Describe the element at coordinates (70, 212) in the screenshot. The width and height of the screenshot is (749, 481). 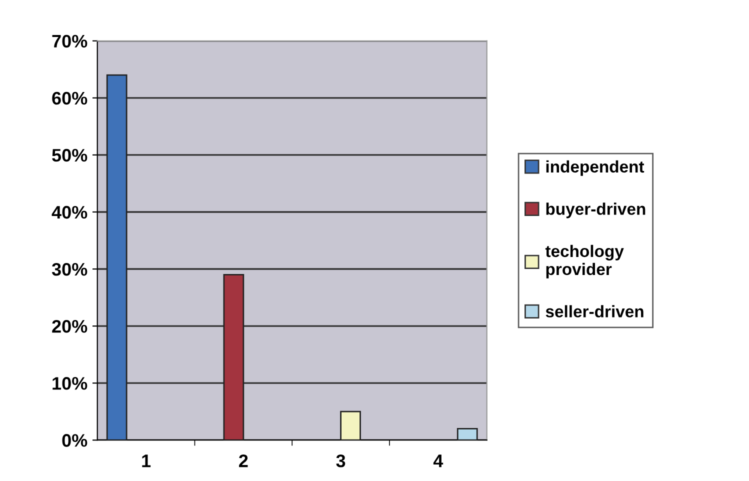
I see `y-tick-label: 40%` at that location.